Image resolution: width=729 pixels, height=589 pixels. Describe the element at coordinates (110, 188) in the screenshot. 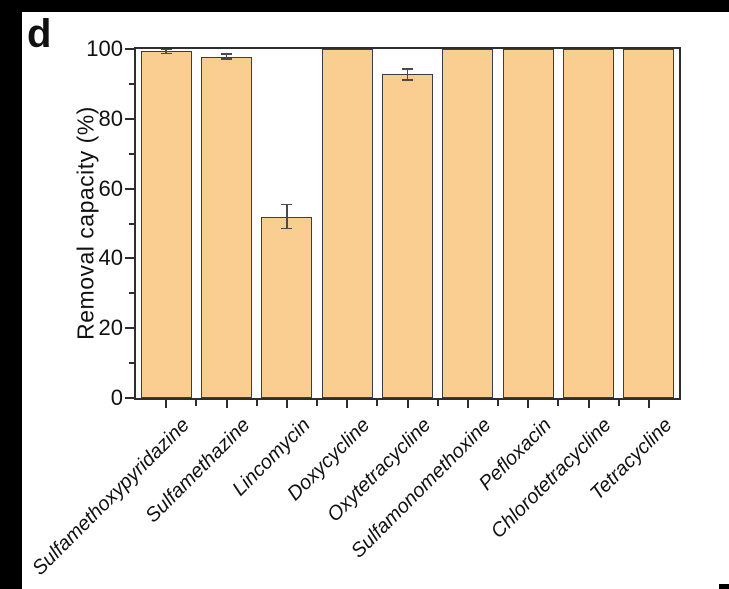

I see `y-axis-tick-label: 60` at that location.